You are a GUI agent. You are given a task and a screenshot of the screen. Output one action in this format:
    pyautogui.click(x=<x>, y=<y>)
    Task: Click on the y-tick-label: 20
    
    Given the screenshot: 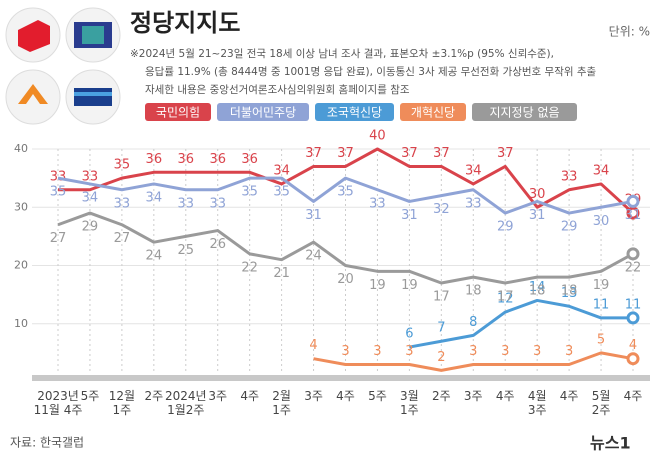 What is the action you would take?
    pyautogui.click(x=21, y=265)
    